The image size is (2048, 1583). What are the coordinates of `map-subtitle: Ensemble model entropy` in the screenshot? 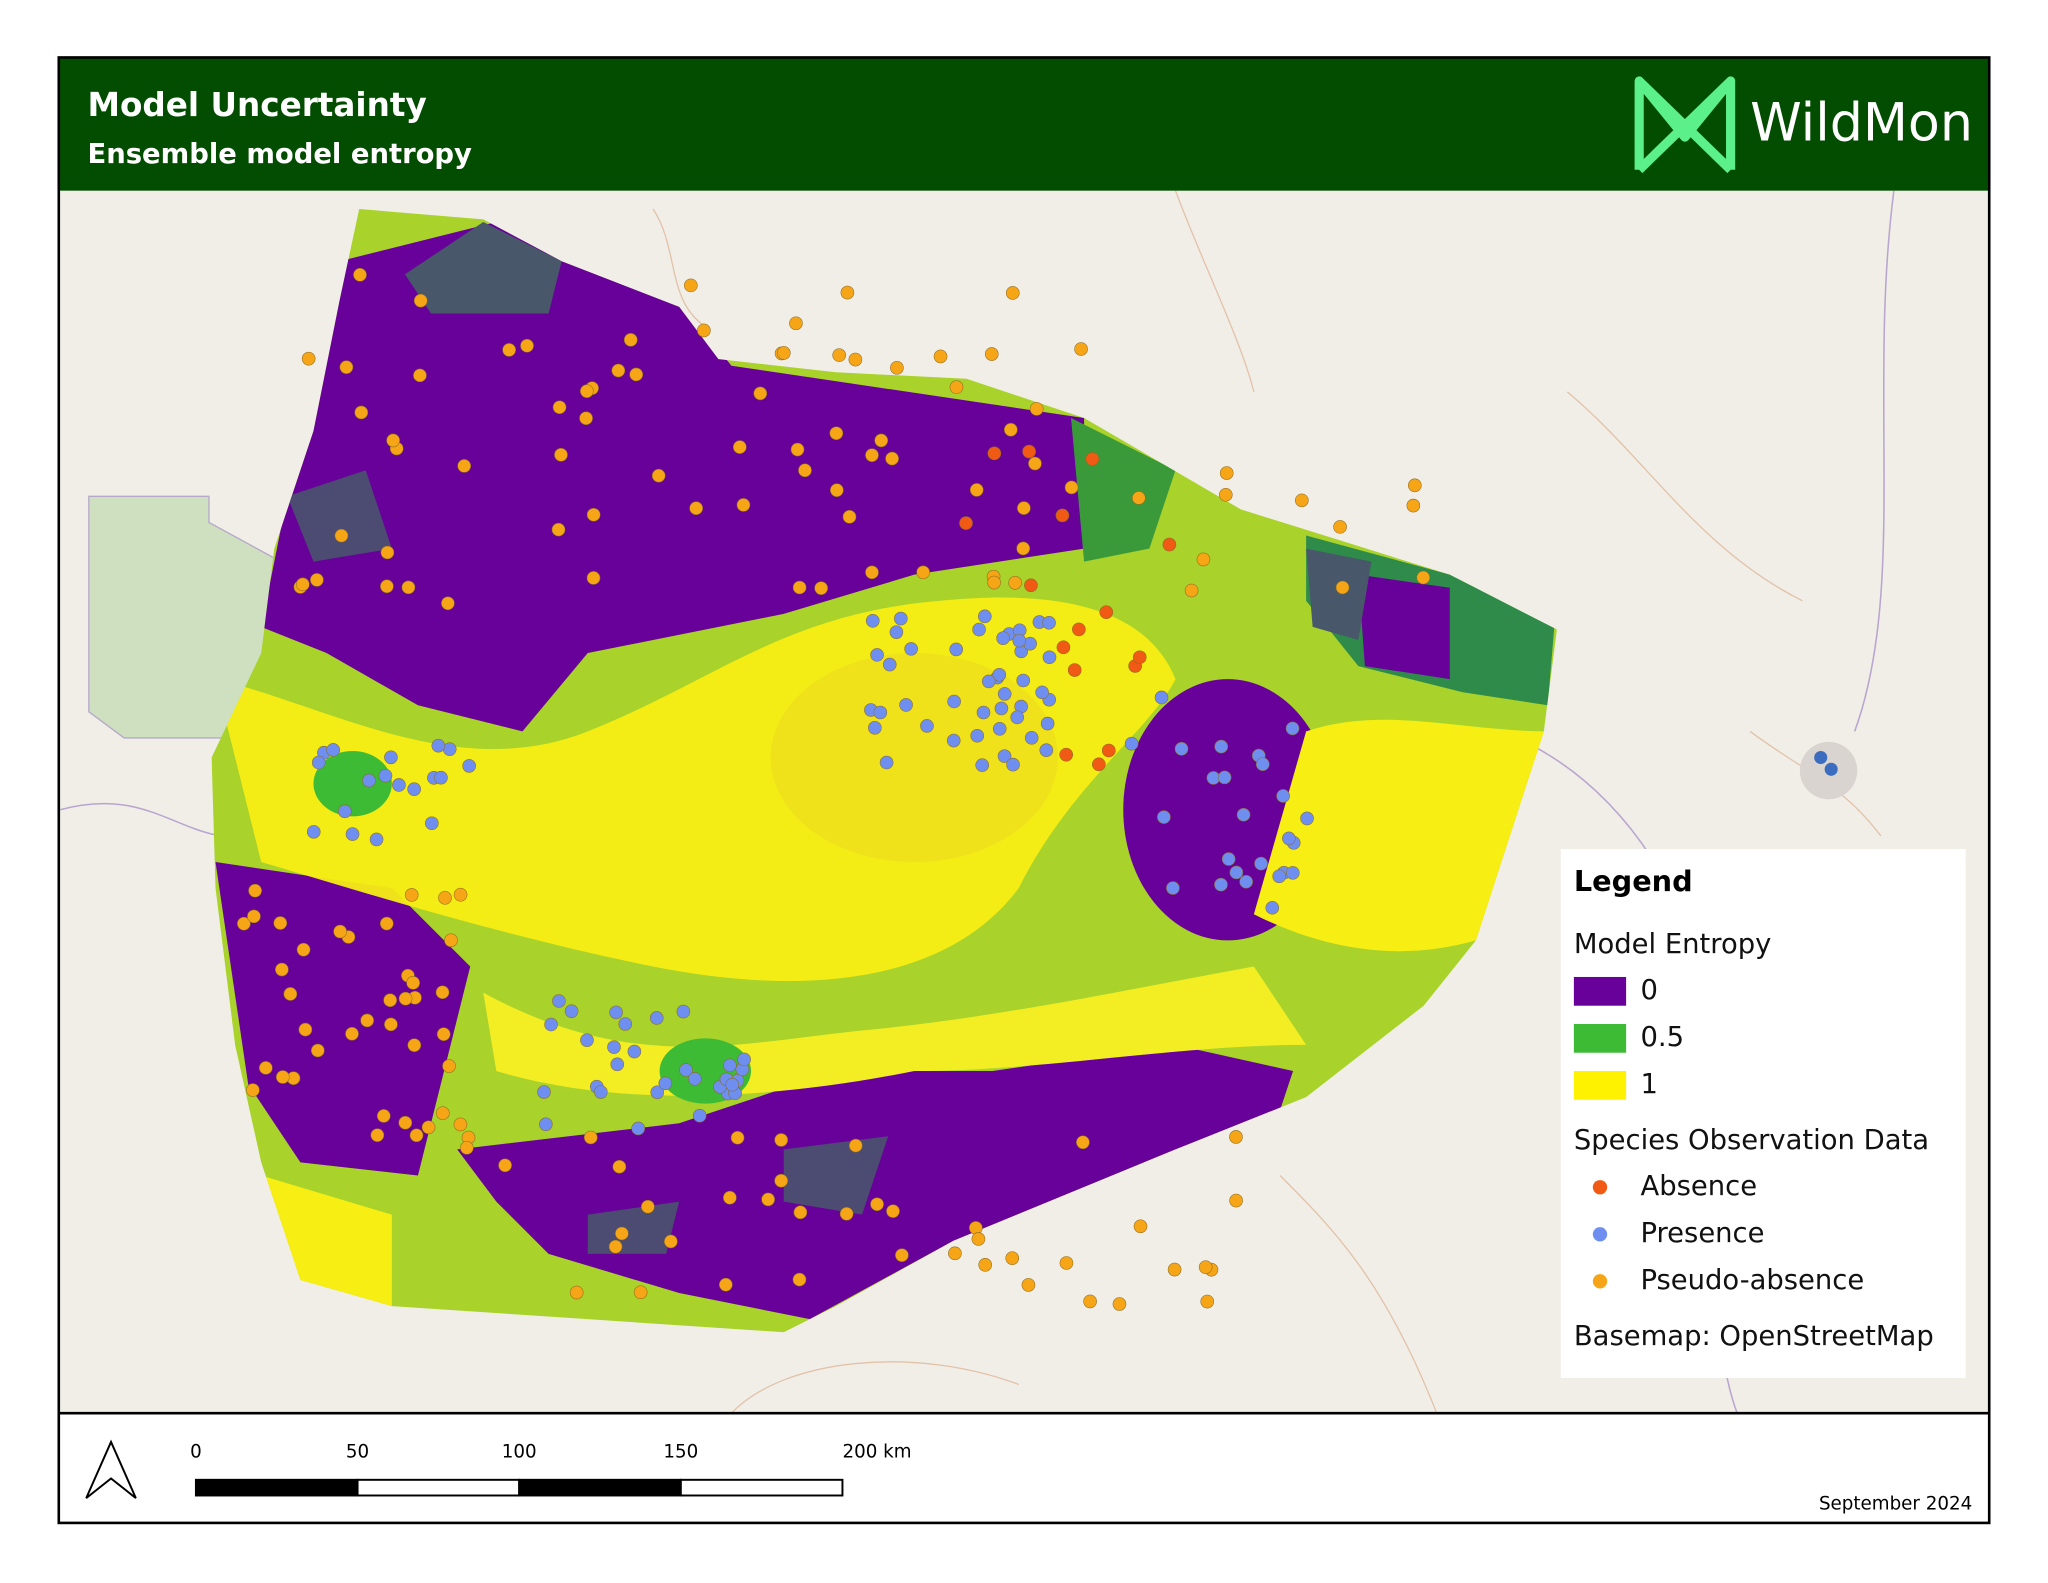 It's located at (280, 154).